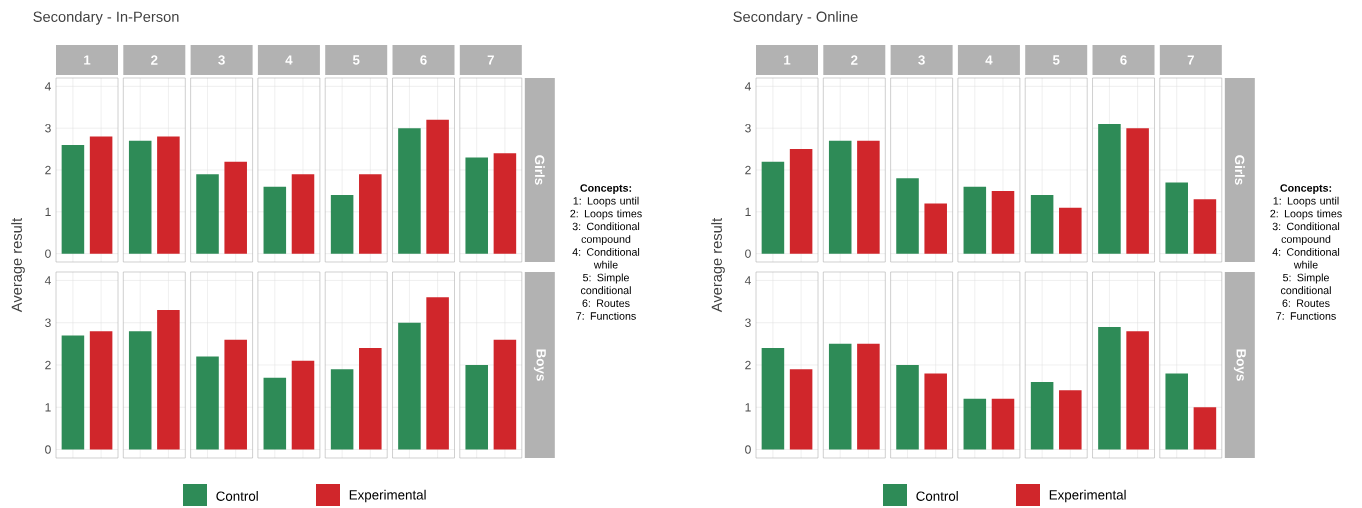 Image resolution: width=1362 pixels, height=508 pixels. I want to click on chart-title: Secondary - Online, so click(795, 18).